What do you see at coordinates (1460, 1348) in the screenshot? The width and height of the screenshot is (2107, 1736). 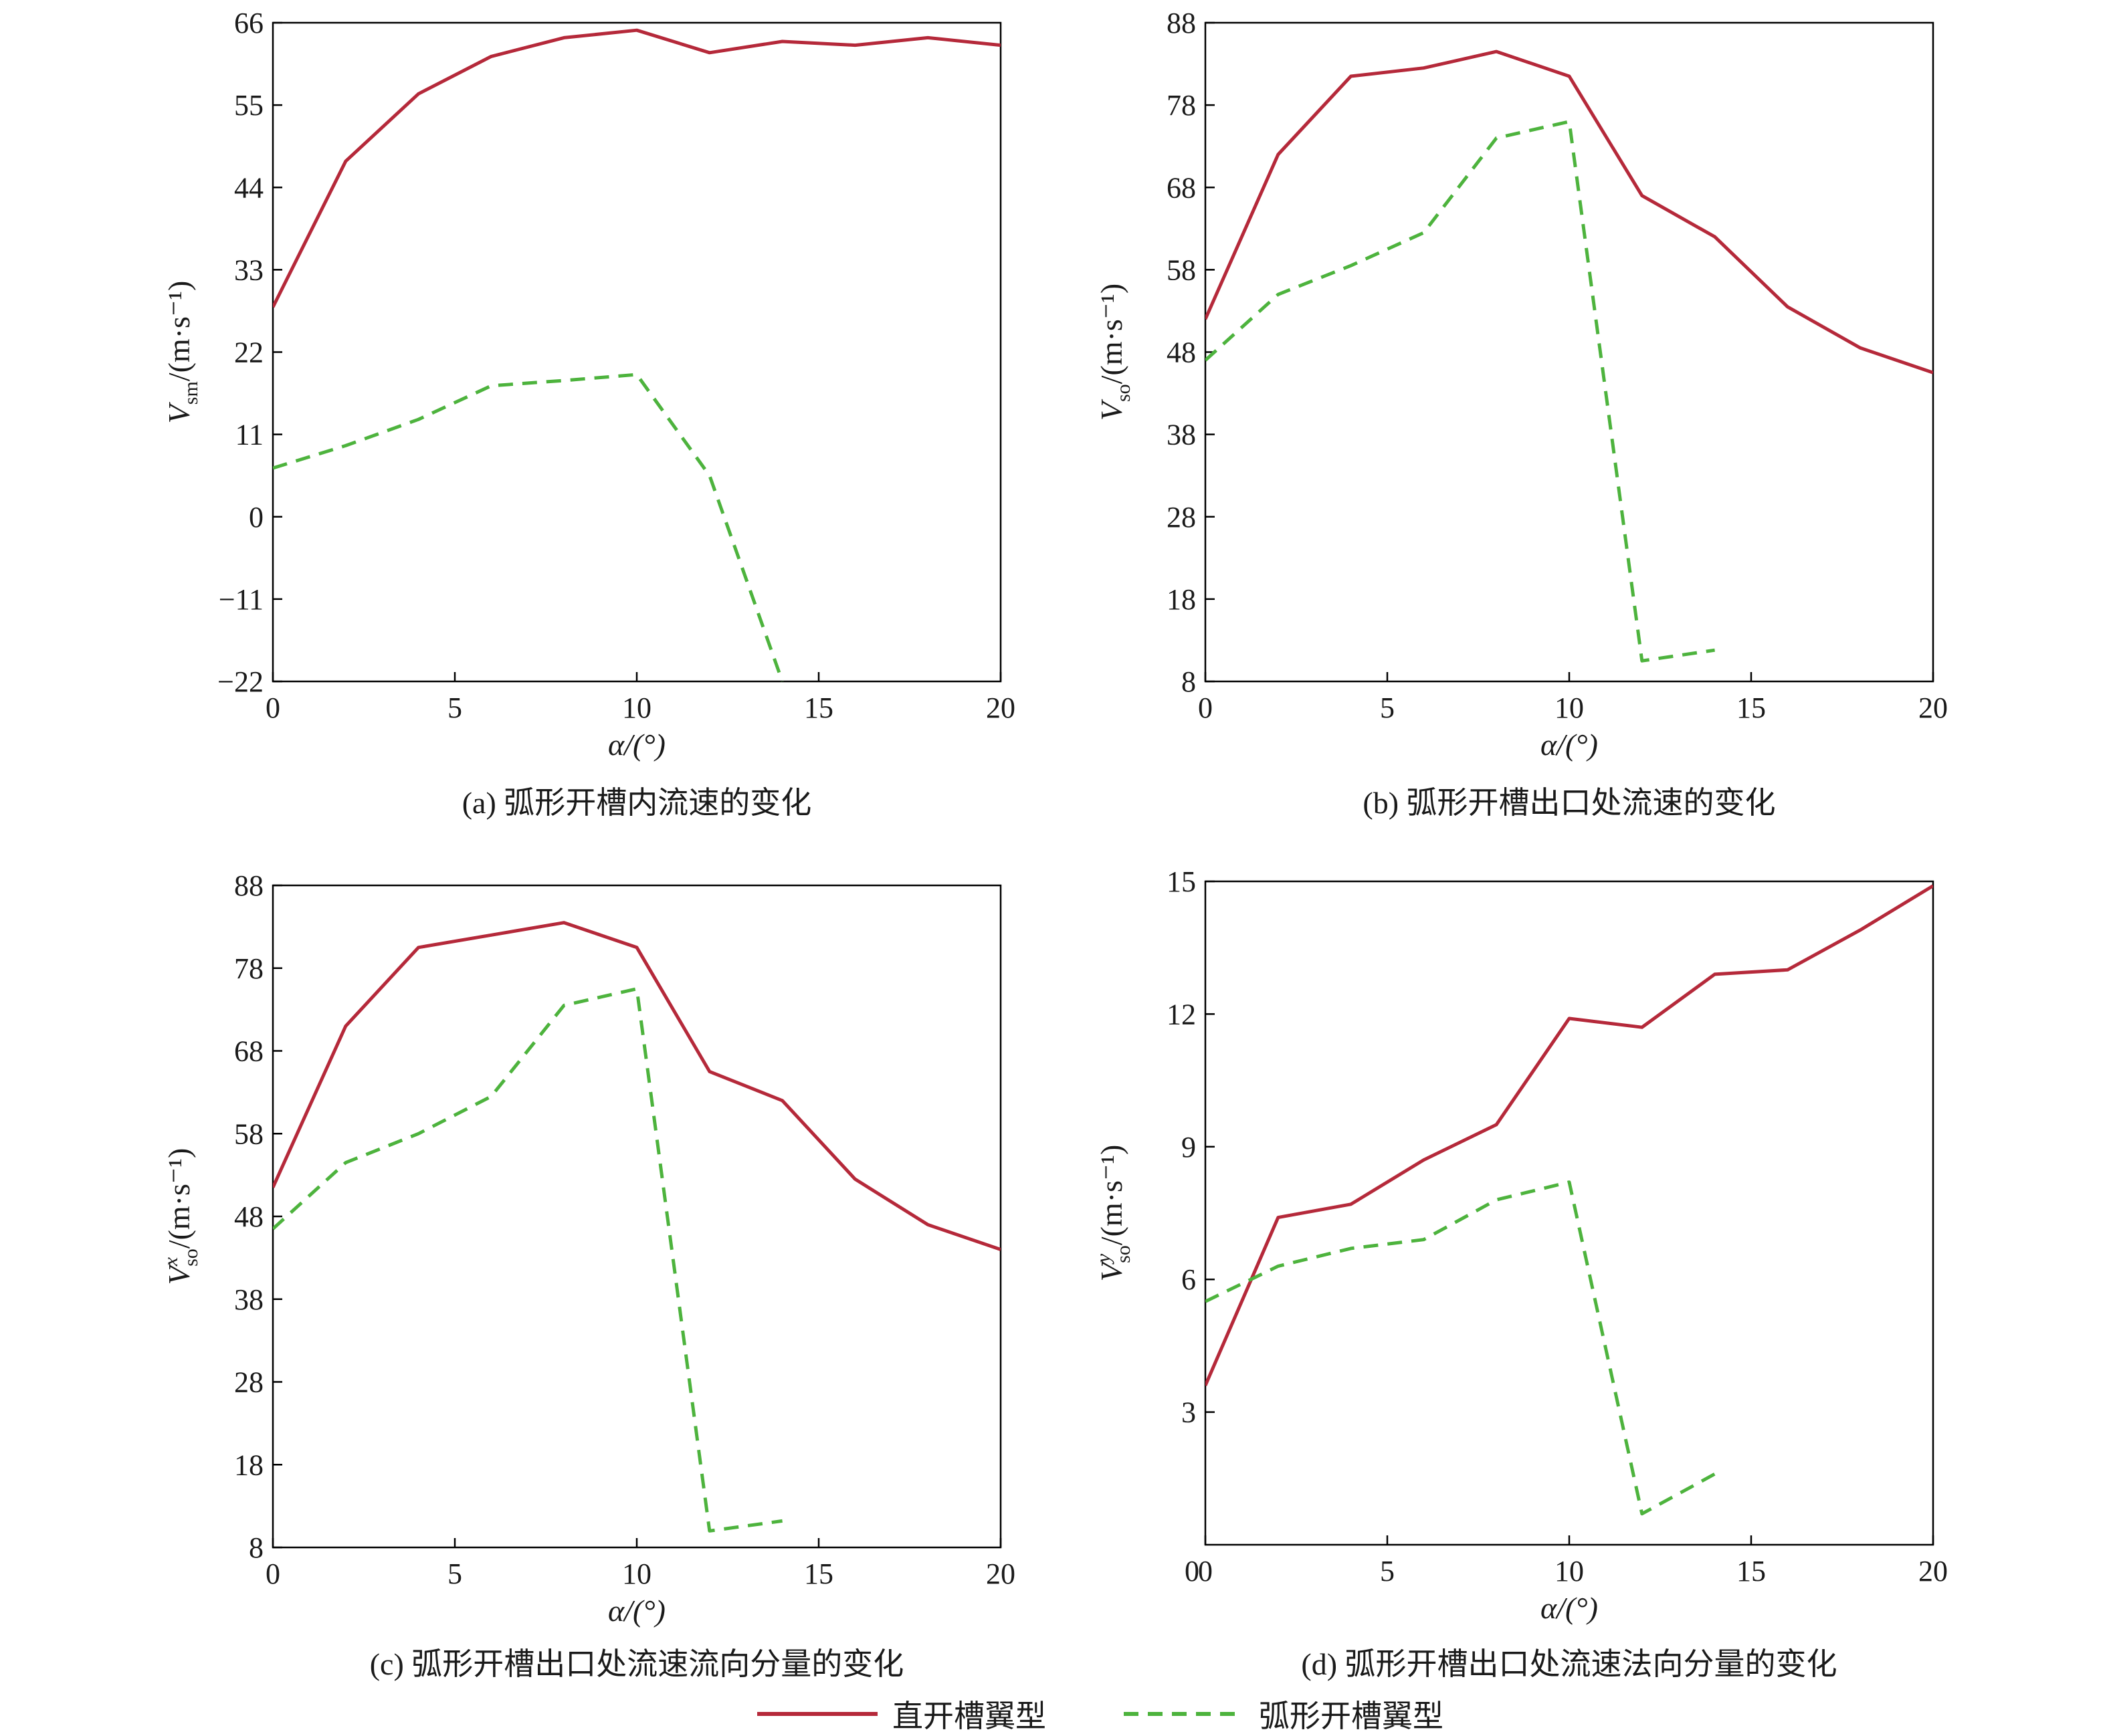 I see `series-line-arc-d` at bounding box center [1460, 1348].